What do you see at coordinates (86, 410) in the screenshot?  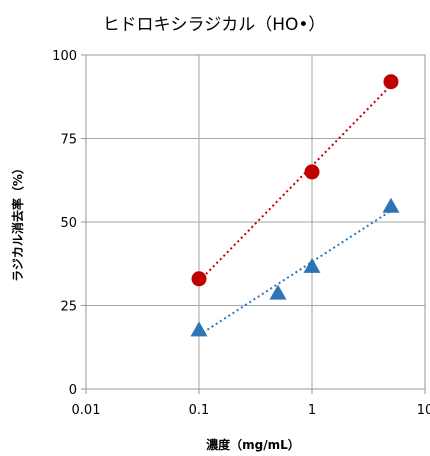 I see `x-tick-label: 0.01` at bounding box center [86, 410].